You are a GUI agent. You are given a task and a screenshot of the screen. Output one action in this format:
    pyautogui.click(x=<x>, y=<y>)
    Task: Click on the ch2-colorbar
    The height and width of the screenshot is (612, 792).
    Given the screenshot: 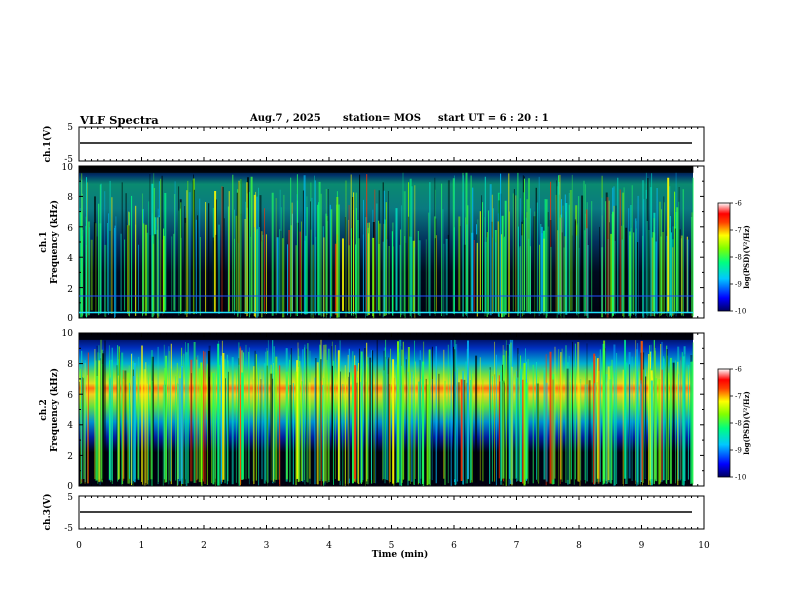 What is the action you would take?
    pyautogui.click(x=724, y=423)
    